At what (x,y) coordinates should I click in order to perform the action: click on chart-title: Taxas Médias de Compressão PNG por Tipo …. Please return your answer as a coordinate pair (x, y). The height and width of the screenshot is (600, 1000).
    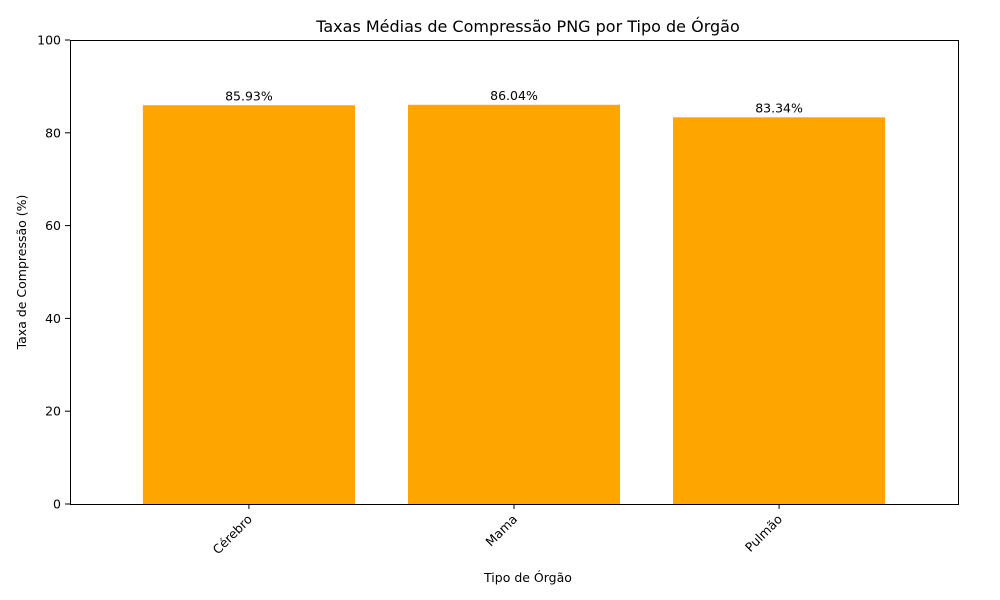
    Looking at the image, I should click on (527, 26).